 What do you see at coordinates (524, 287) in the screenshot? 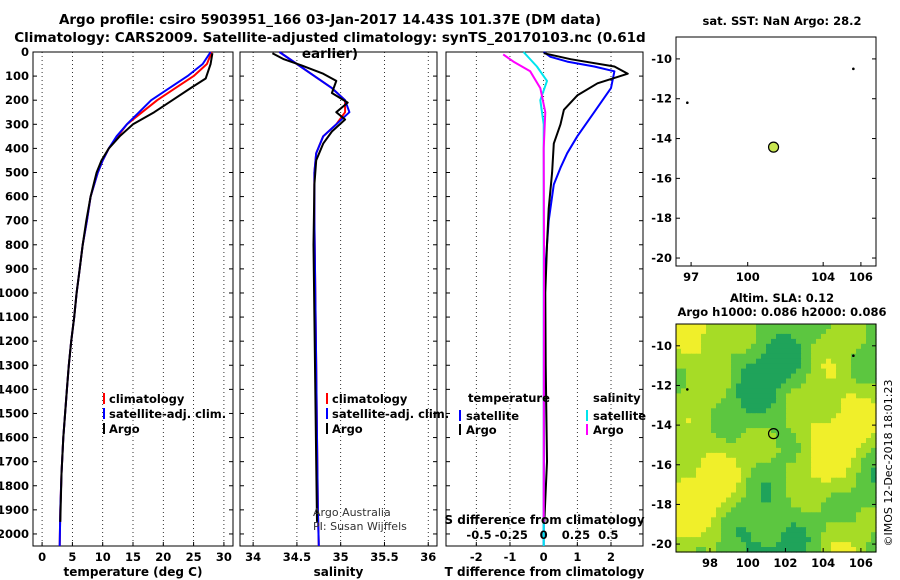
I see `difference-series-s-argo` at bounding box center [524, 287].